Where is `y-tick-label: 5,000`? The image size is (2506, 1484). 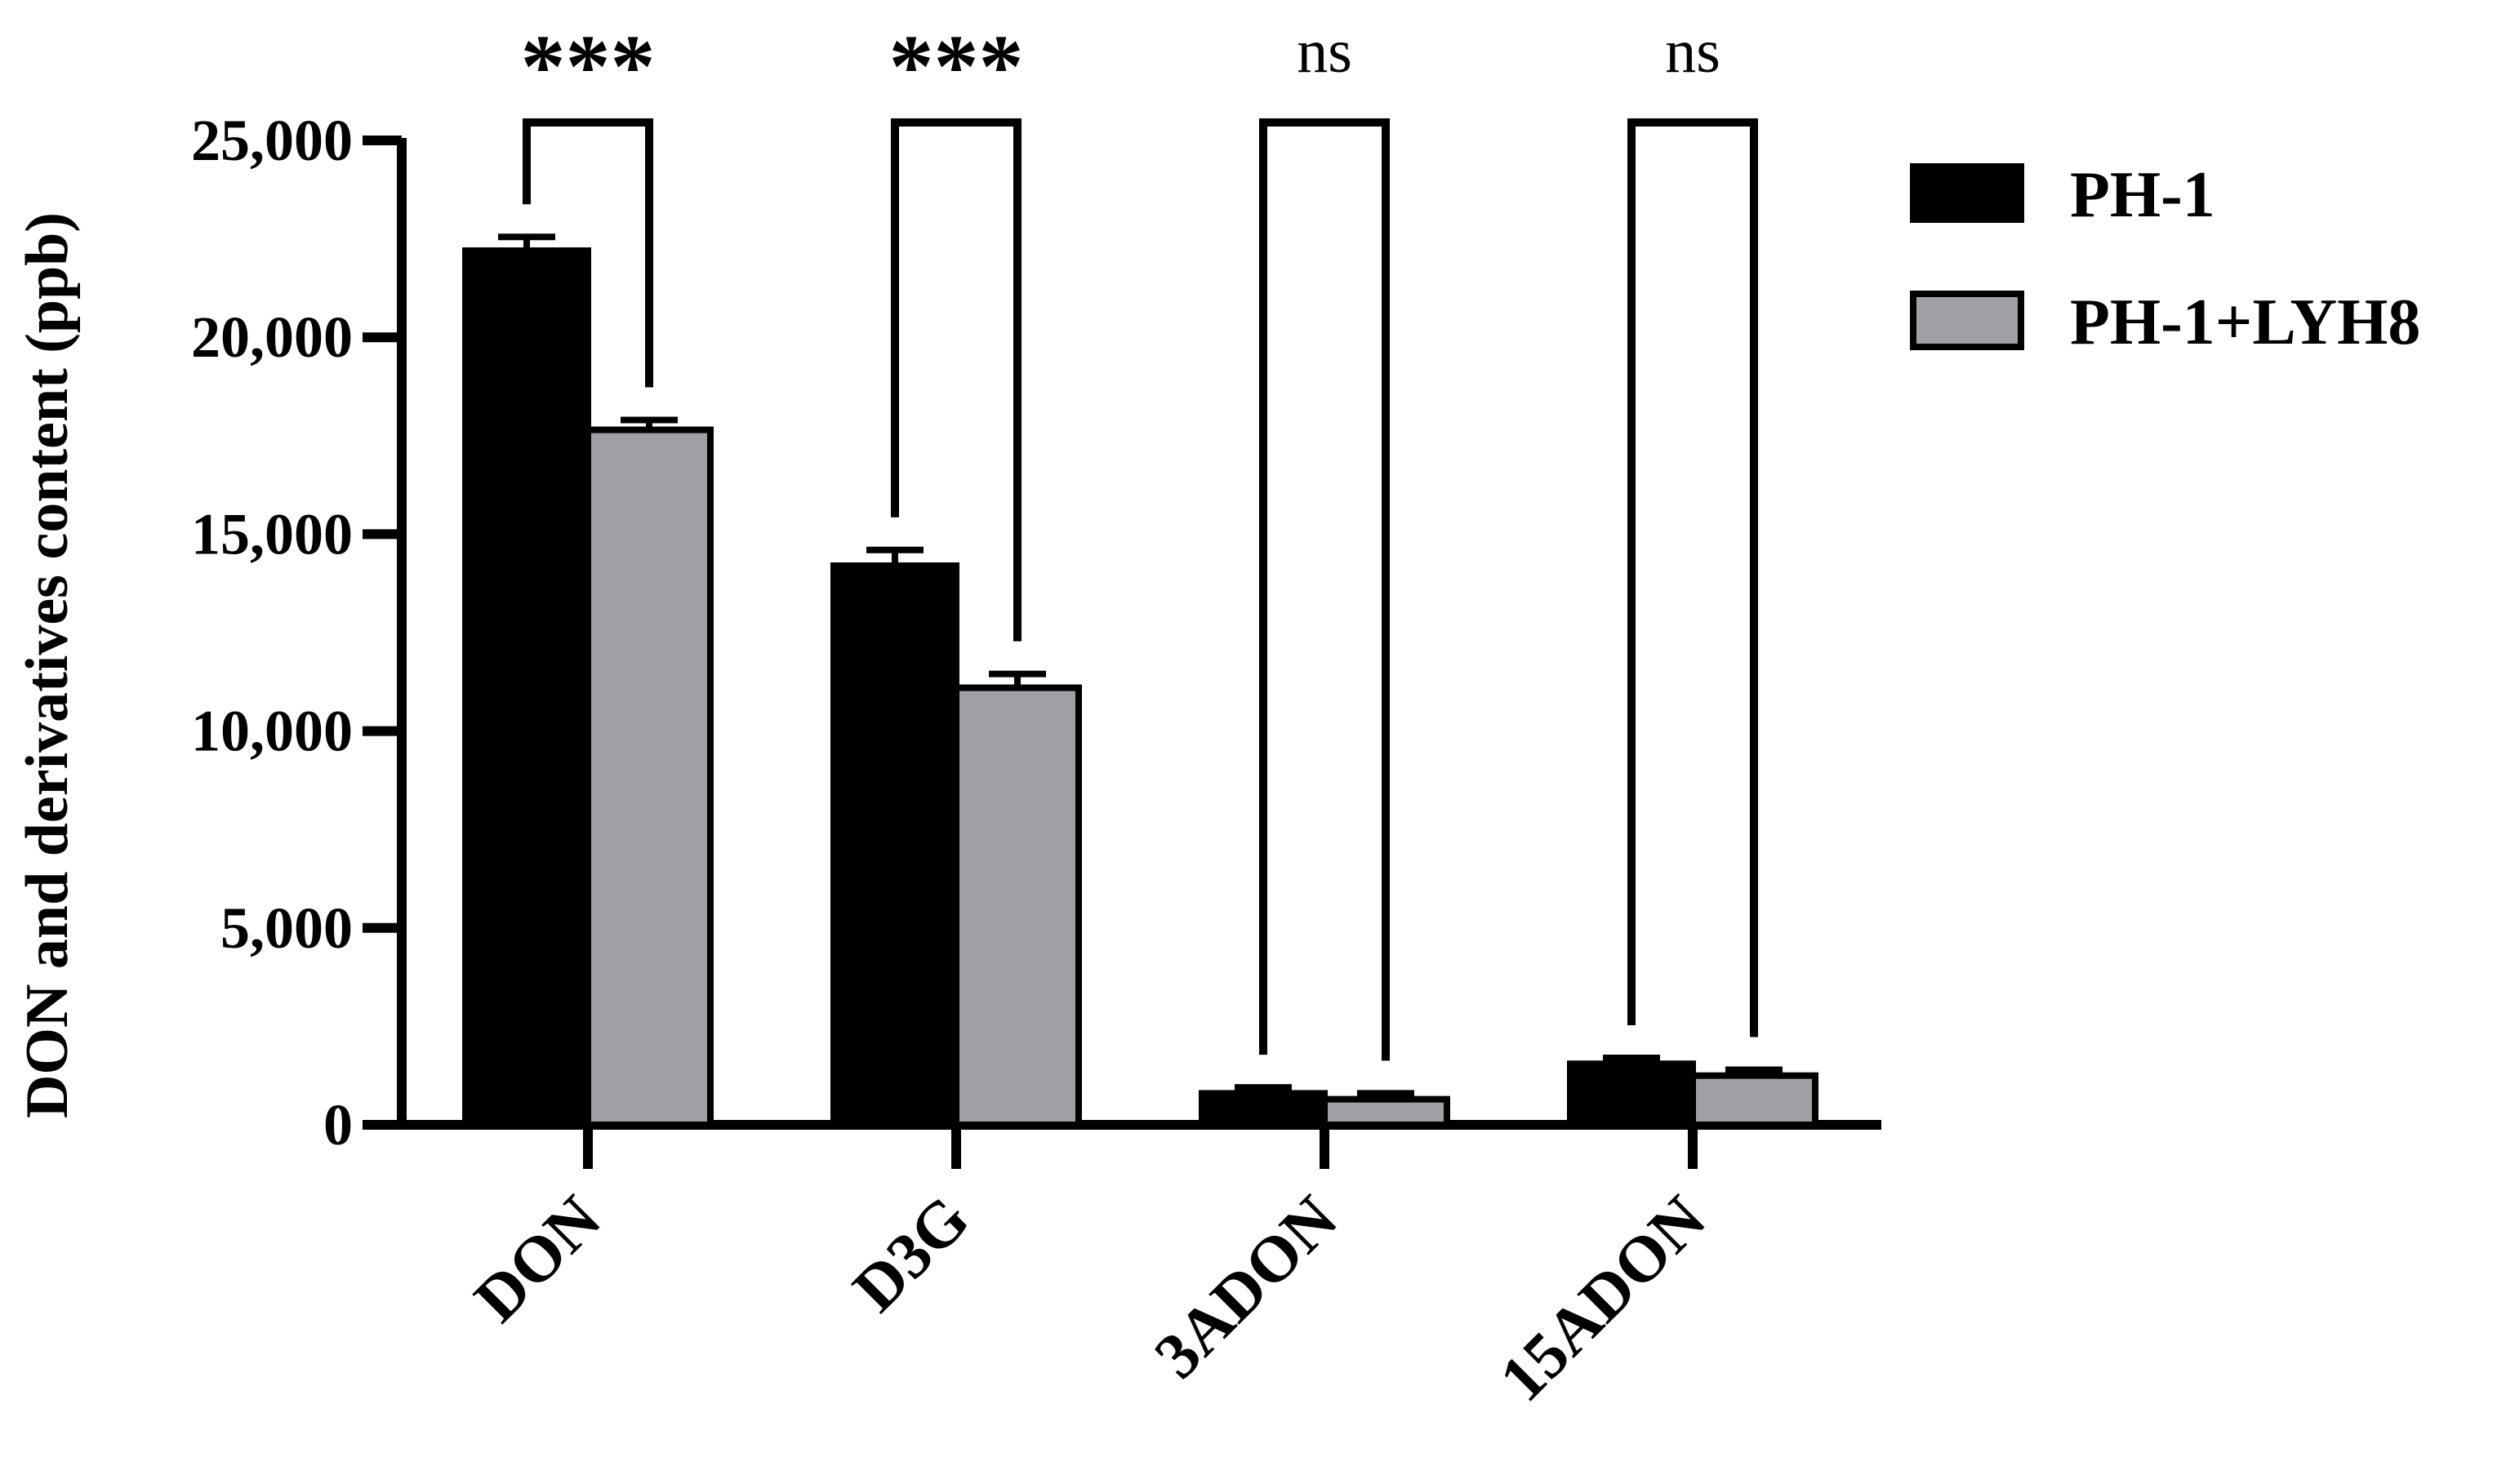 y-tick-label: 5,000 is located at coordinates (286, 928).